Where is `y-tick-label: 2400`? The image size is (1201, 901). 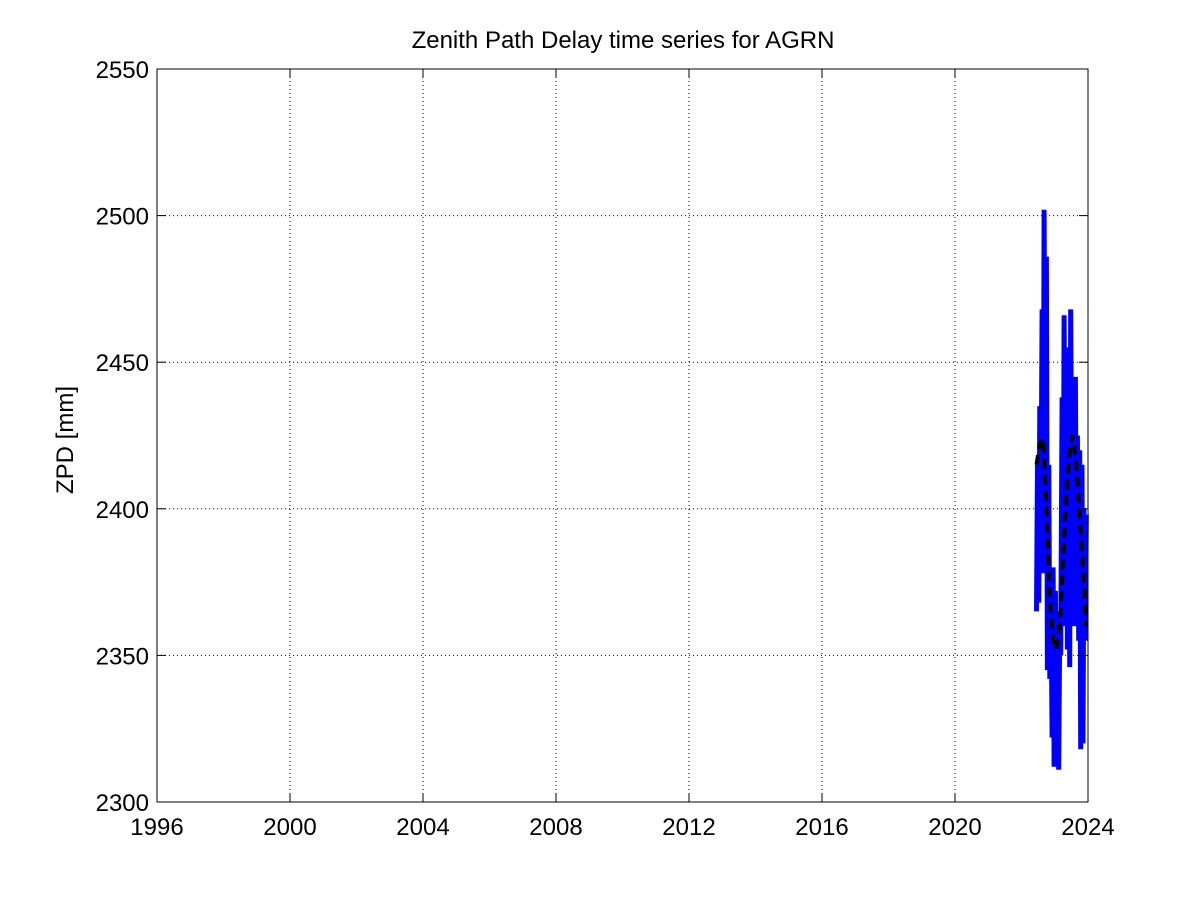
y-tick-label: 2400 is located at coordinates (122, 510).